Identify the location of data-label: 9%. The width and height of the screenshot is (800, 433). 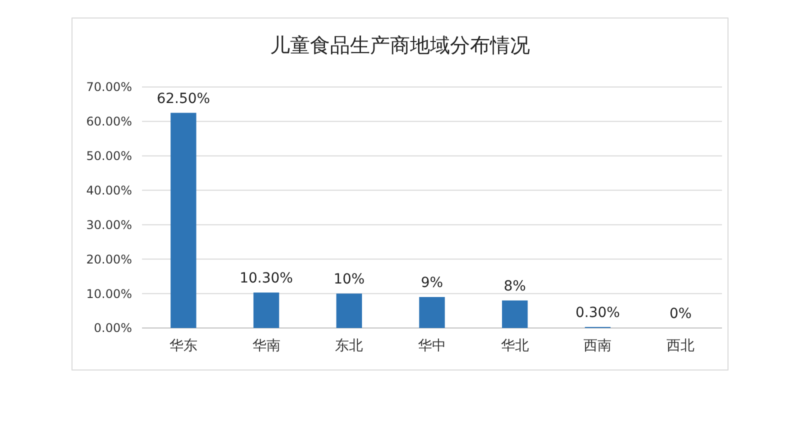
(432, 283).